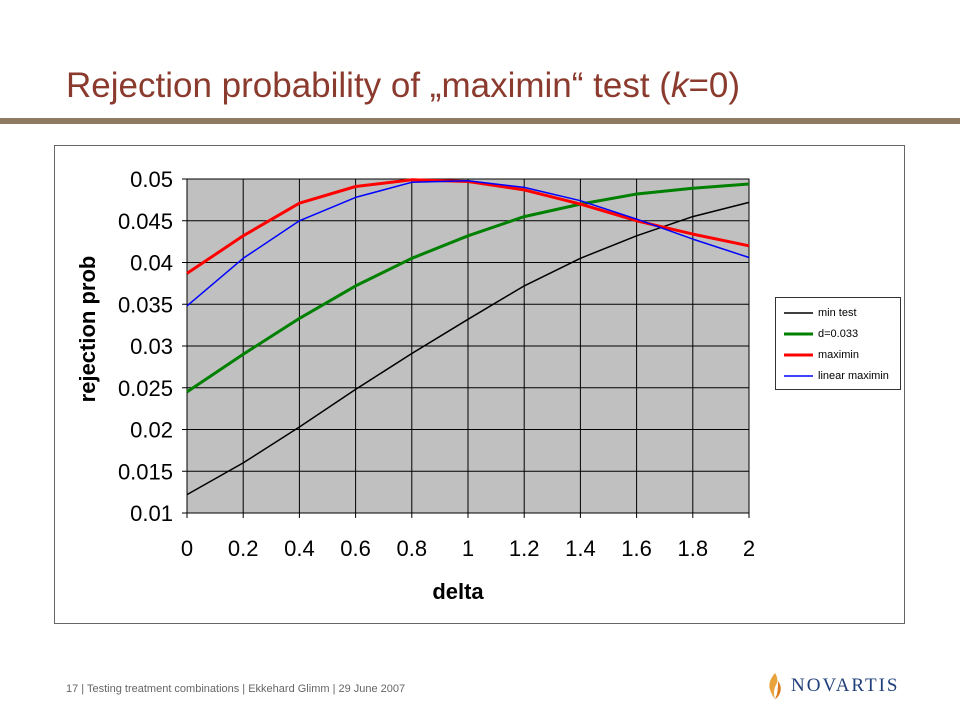 Image resolution: width=960 pixels, height=720 pixels. Describe the element at coordinates (468, 548) in the screenshot. I see `x-tick-label: 1` at that location.